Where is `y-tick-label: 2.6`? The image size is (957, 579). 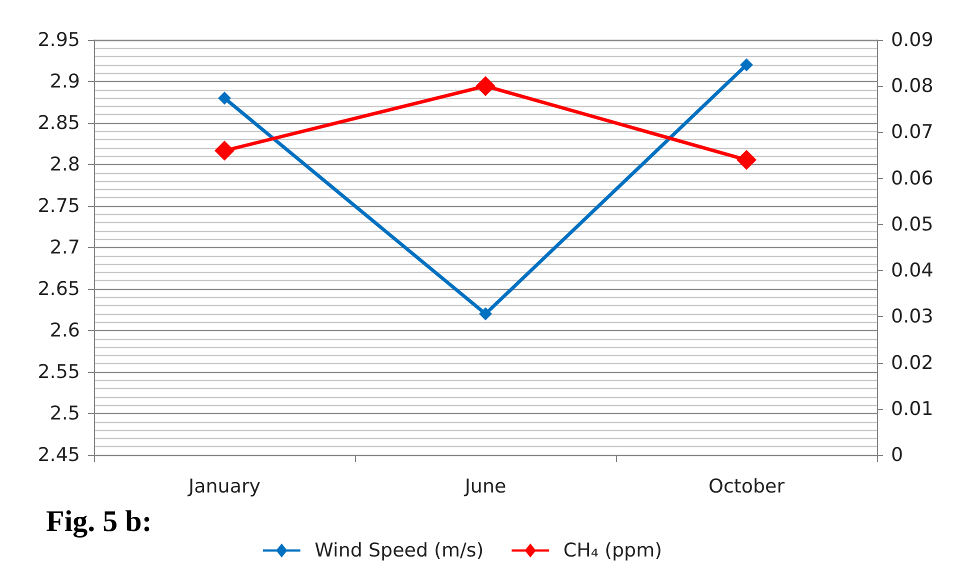
y-tick-label: 2.6 is located at coordinates (65, 331).